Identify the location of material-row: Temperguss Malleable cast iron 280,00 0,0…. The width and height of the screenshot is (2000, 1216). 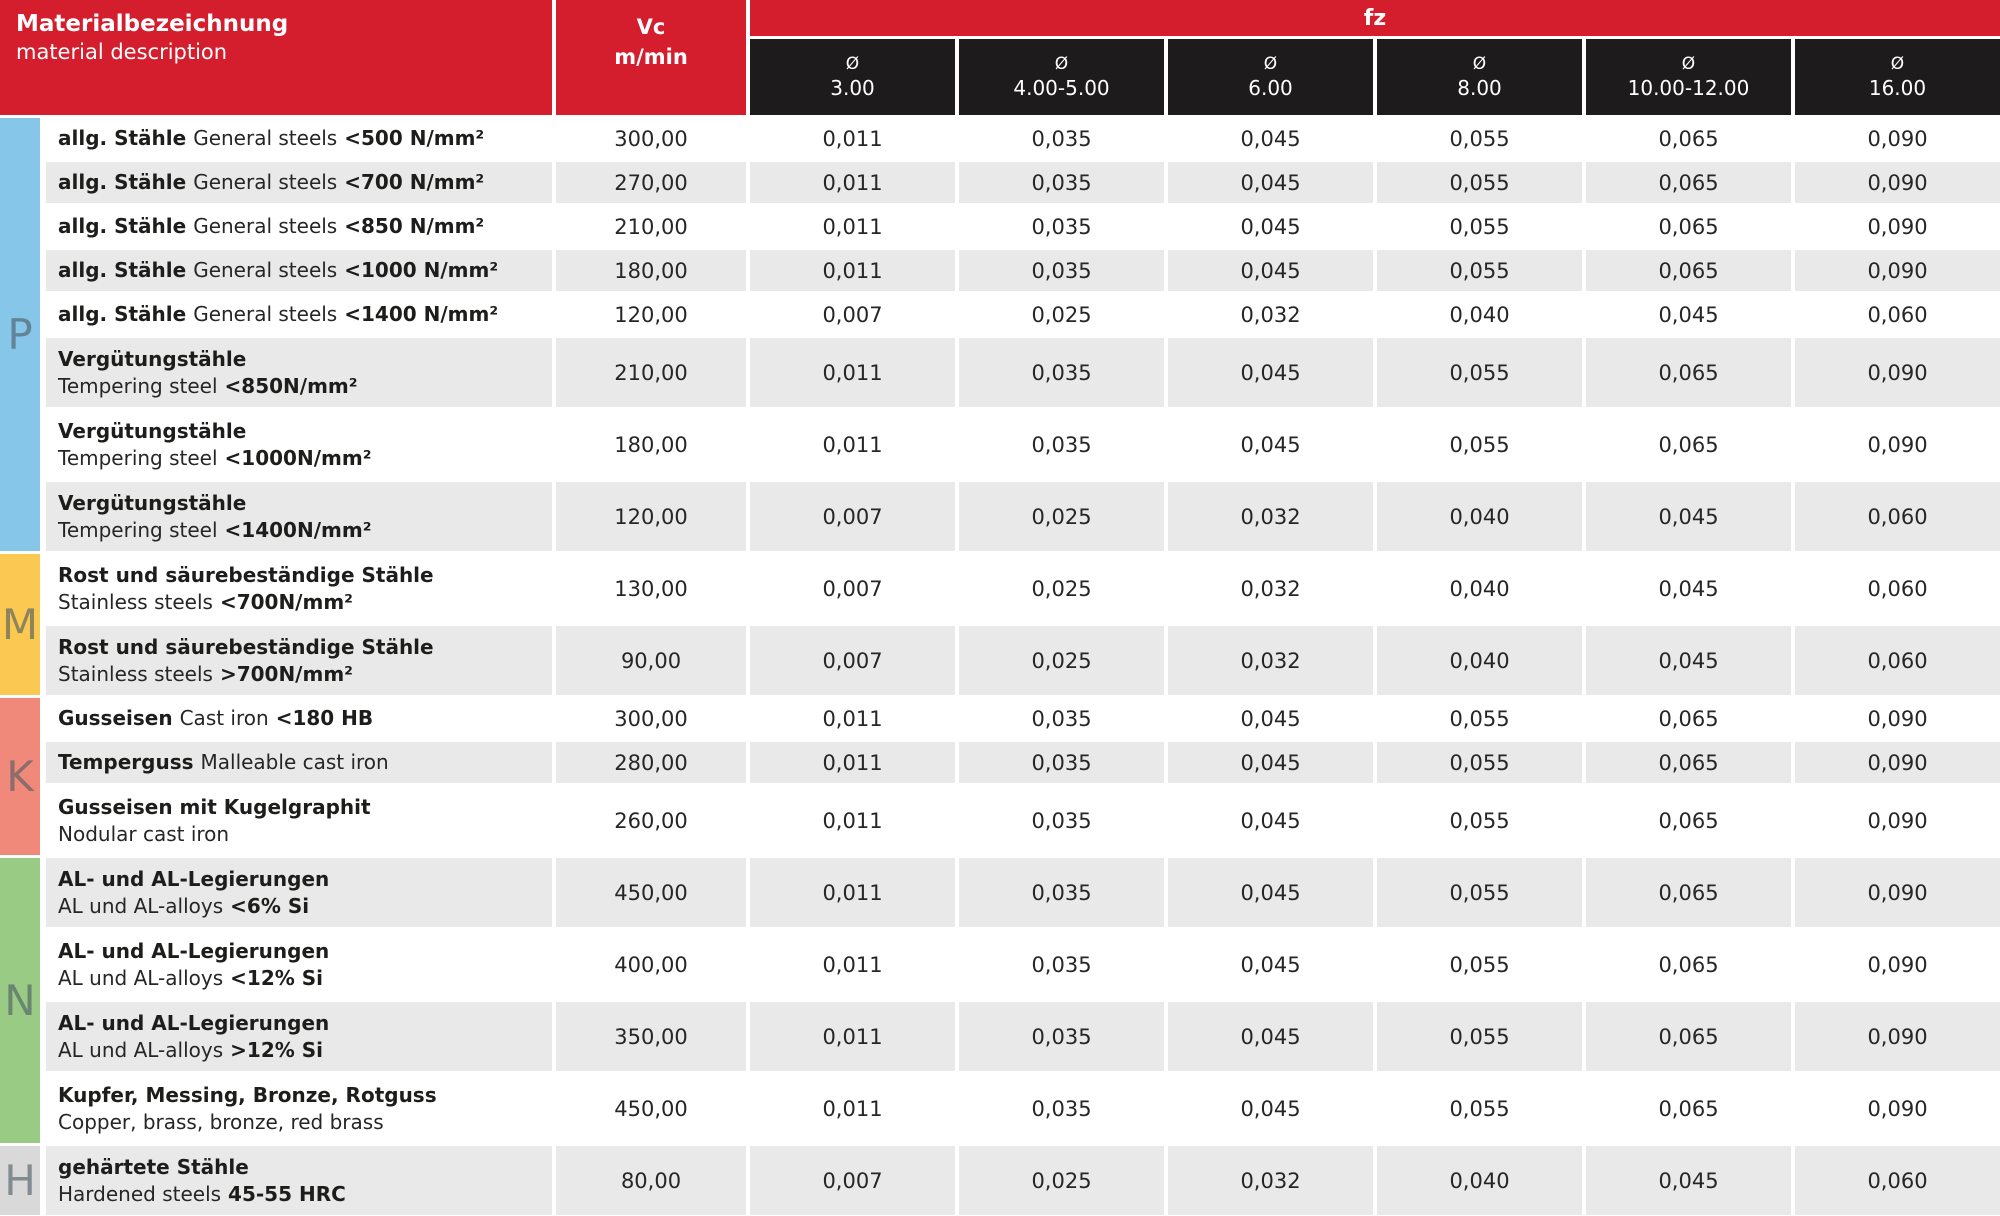
(1023, 762).